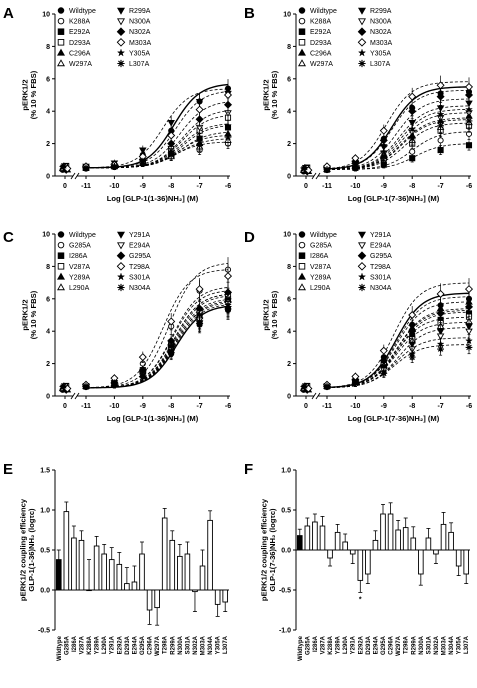  Describe the element at coordinates (320, 32) in the screenshot. I see `legend-label: E292A` at that location.